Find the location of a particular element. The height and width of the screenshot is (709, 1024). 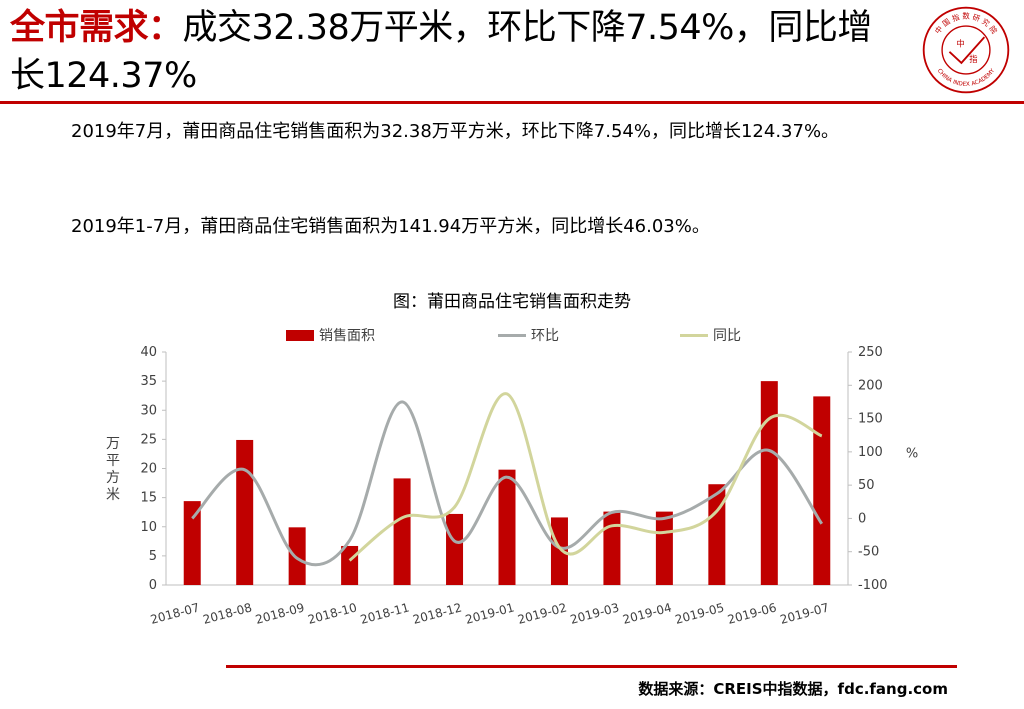

y-right-tick-label: 50 is located at coordinates (866, 485).